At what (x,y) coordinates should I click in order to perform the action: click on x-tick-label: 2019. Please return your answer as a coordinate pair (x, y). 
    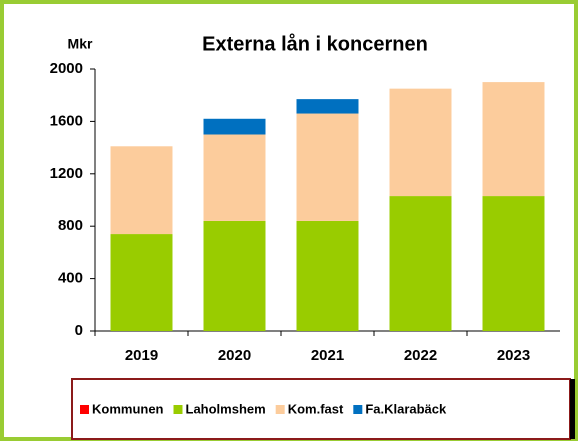
    Looking at the image, I should click on (141, 355).